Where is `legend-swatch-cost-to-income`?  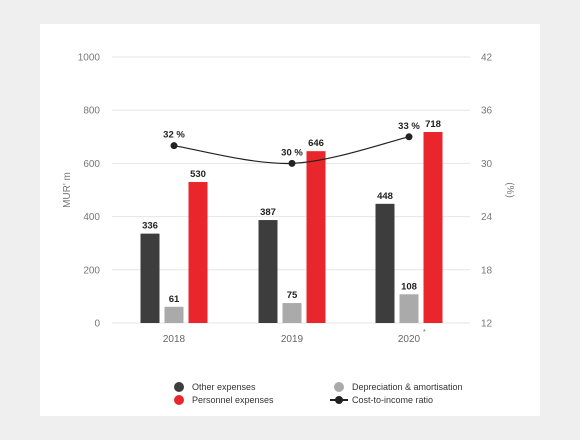
legend-swatch-cost-to-income is located at coordinates (339, 400).